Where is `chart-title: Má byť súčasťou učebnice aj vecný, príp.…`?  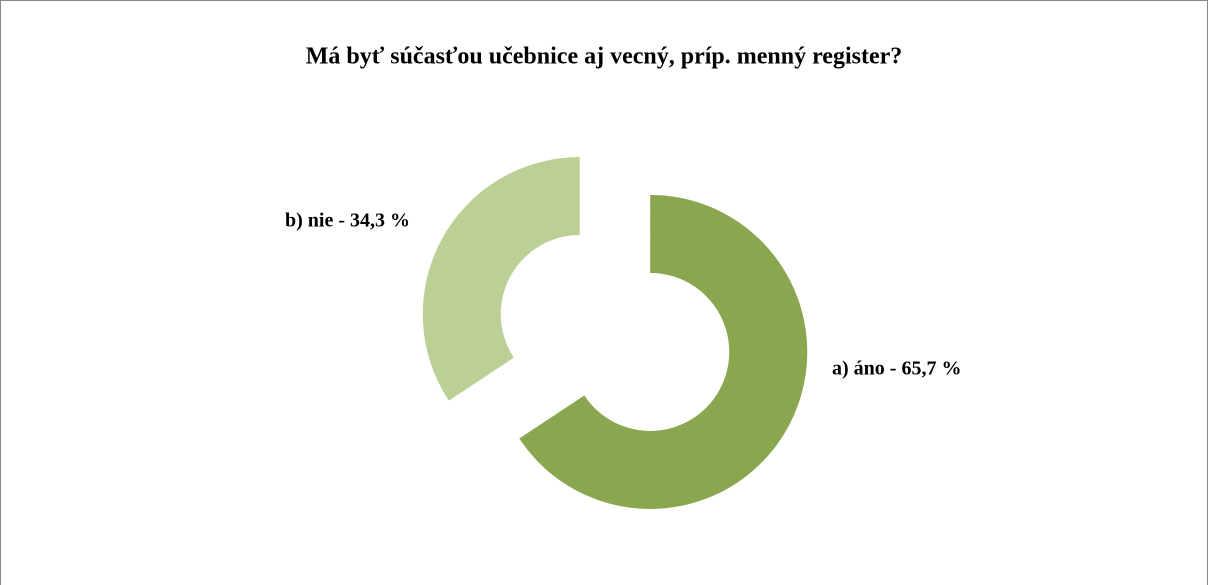
chart-title: Má byť súčasťou učebnice aj vecný, príp.… is located at coordinates (604, 57).